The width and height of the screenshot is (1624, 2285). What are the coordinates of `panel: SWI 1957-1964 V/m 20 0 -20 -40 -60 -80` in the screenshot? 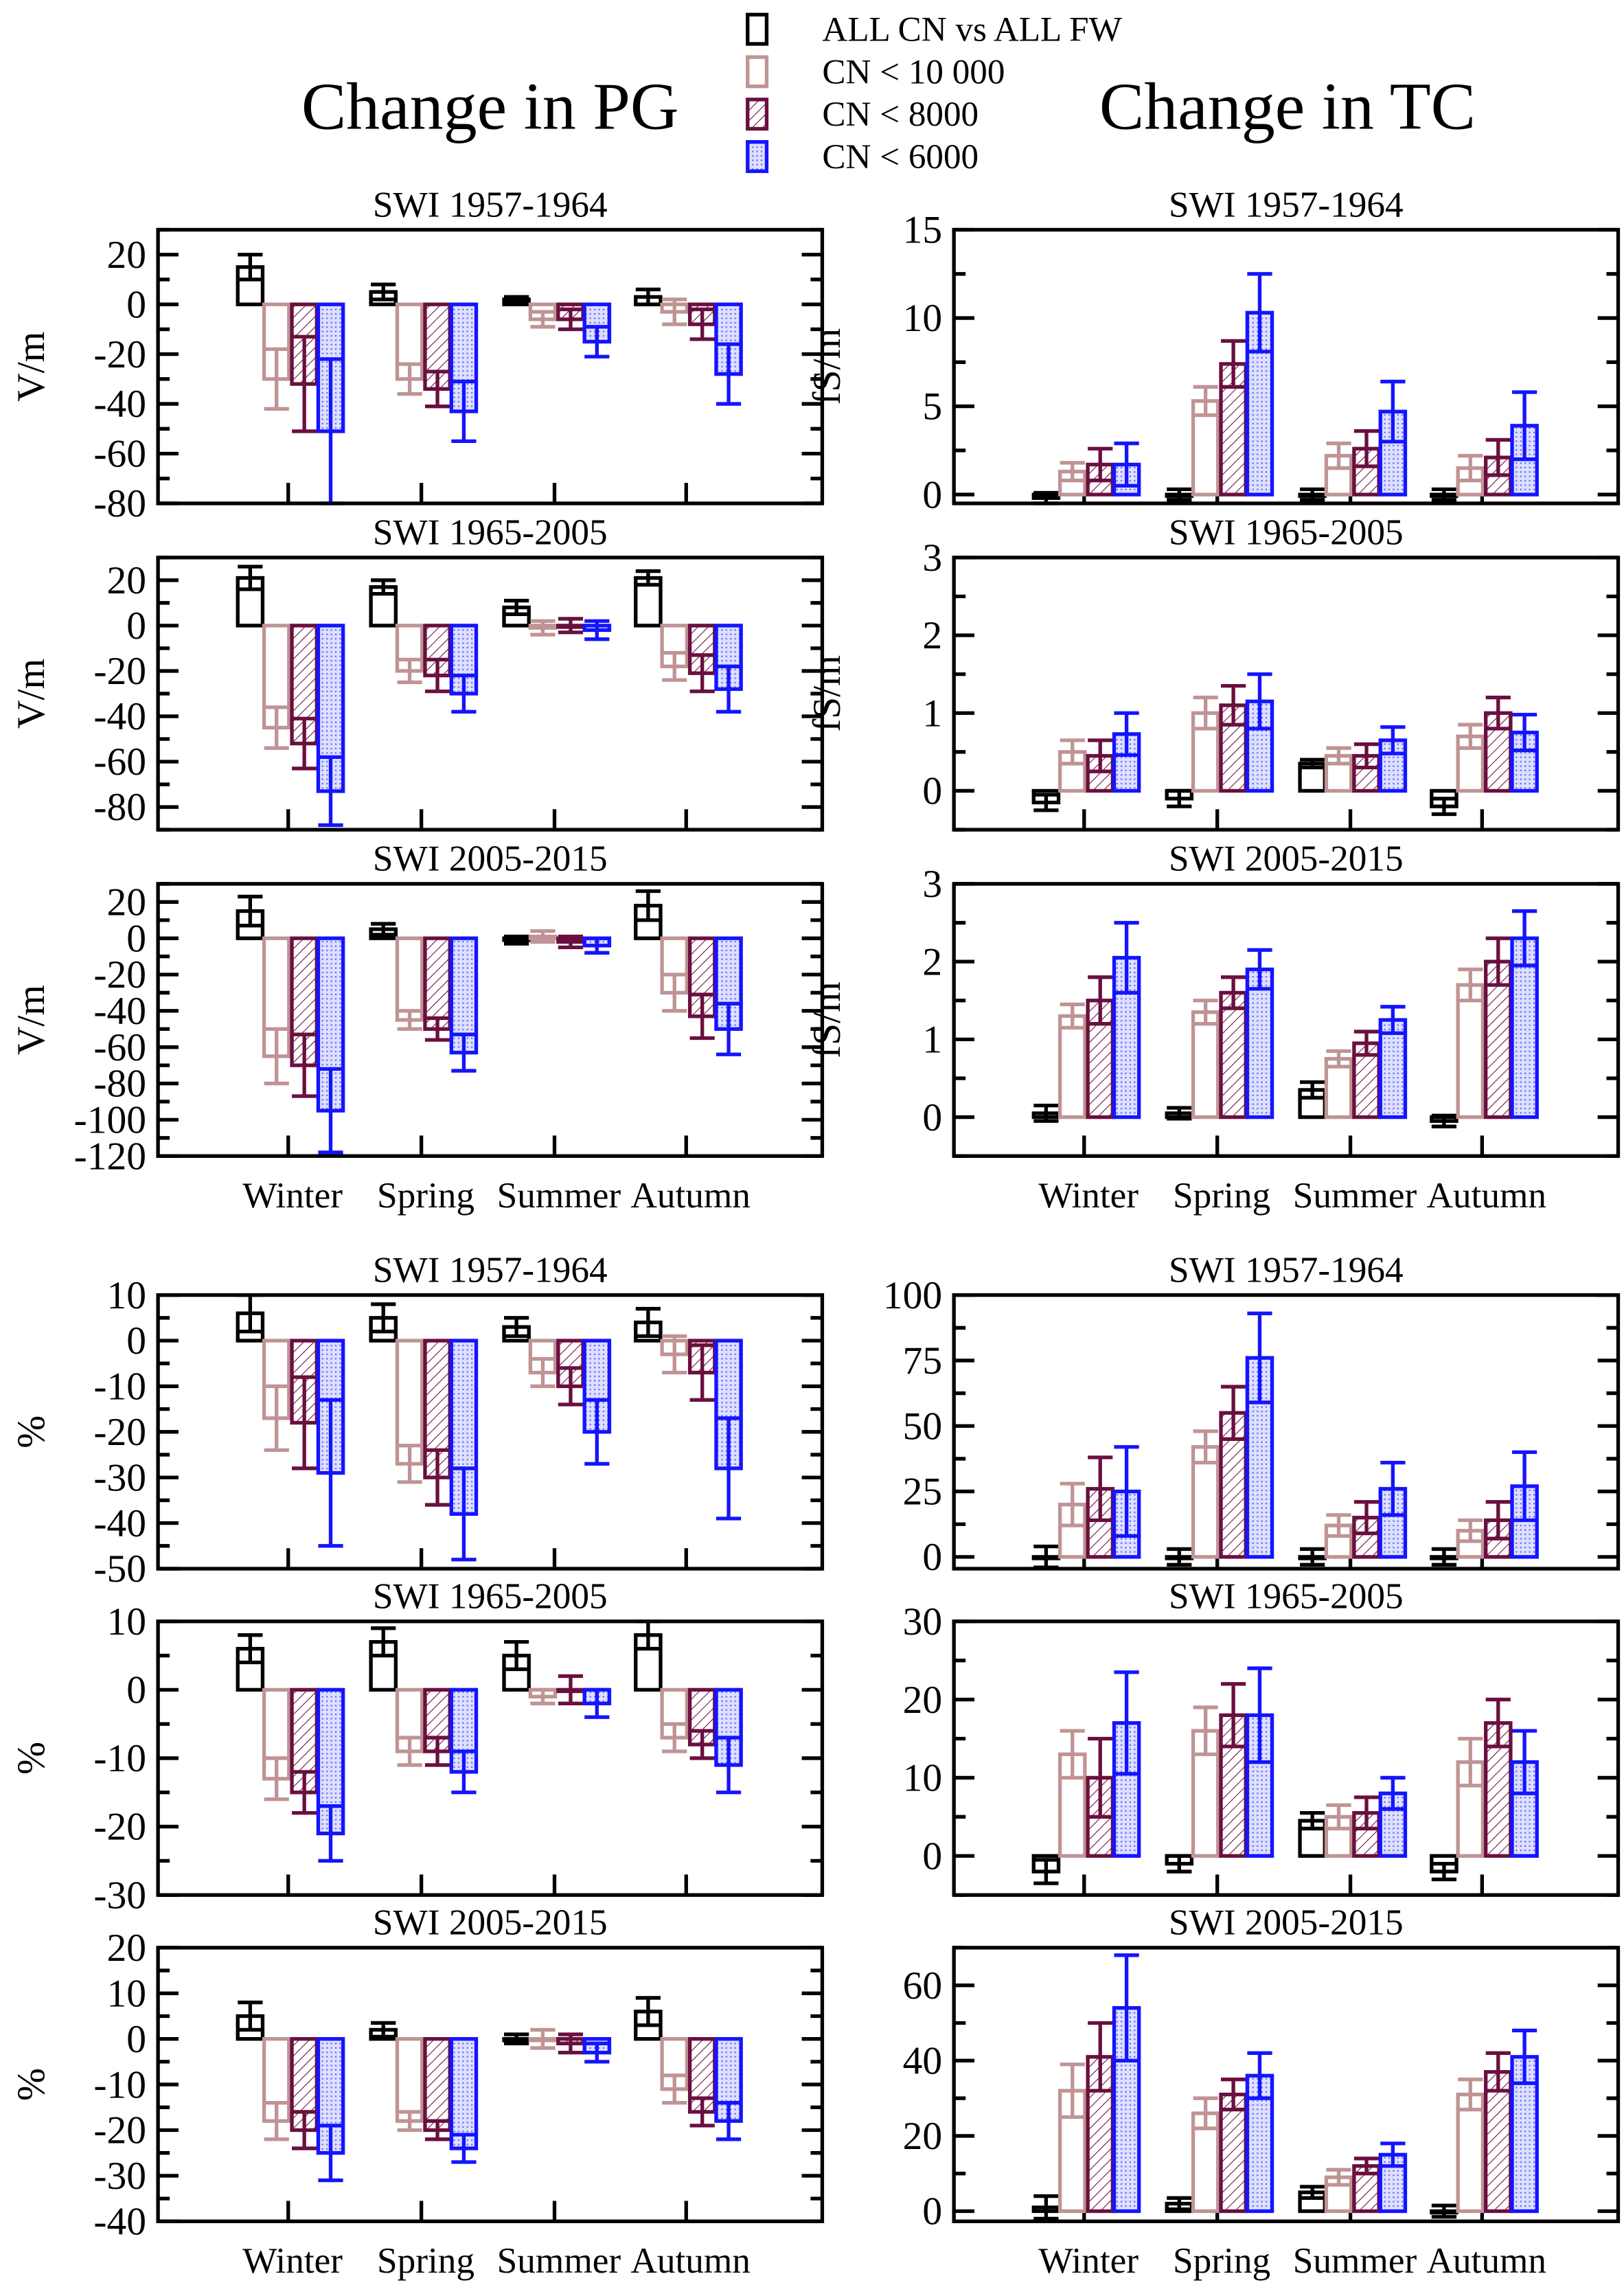 It's located at (417, 354).